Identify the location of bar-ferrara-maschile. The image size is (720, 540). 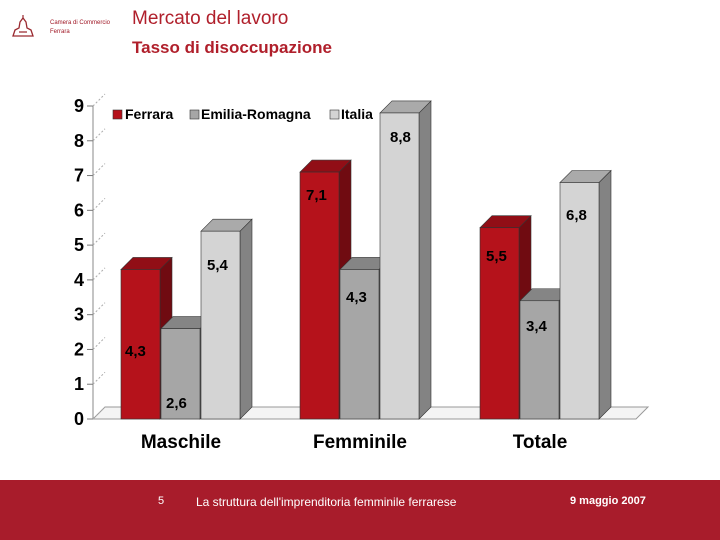
(140, 344).